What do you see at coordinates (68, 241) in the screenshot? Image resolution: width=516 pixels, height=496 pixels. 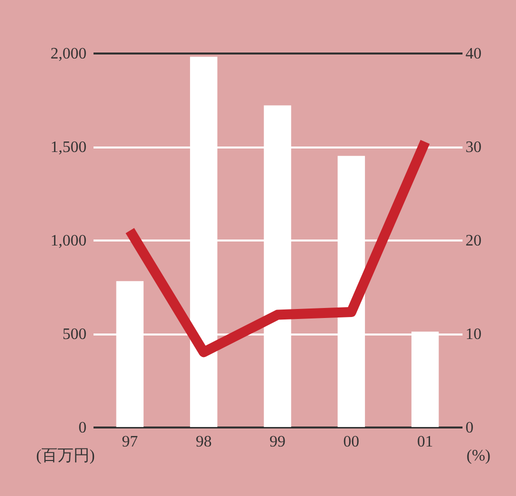 I see `y-tick-label: 1,000` at bounding box center [68, 241].